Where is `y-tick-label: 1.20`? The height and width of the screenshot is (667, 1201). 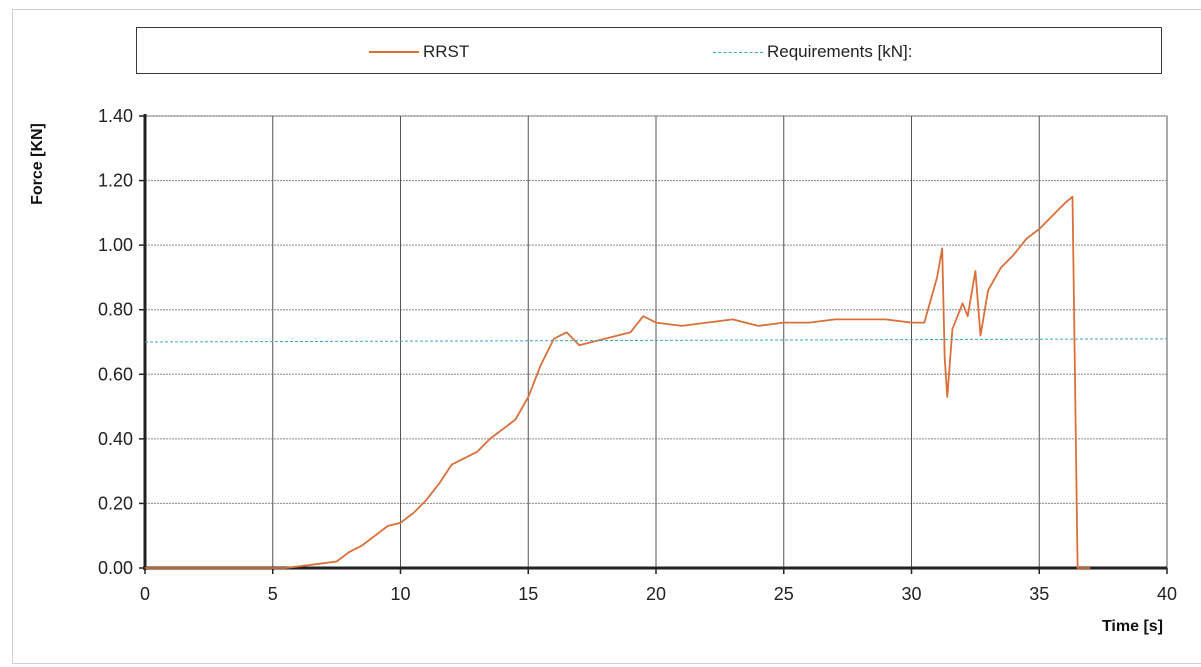
y-tick-label: 1.20 is located at coordinates (115, 181).